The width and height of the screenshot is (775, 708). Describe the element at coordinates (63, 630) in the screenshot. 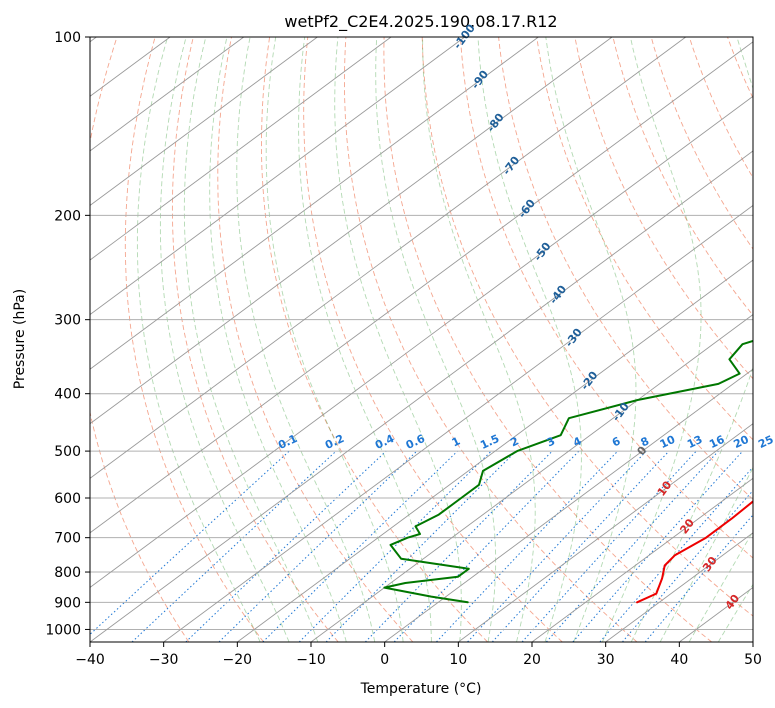

I see `y-tick-label: 1000` at that location.